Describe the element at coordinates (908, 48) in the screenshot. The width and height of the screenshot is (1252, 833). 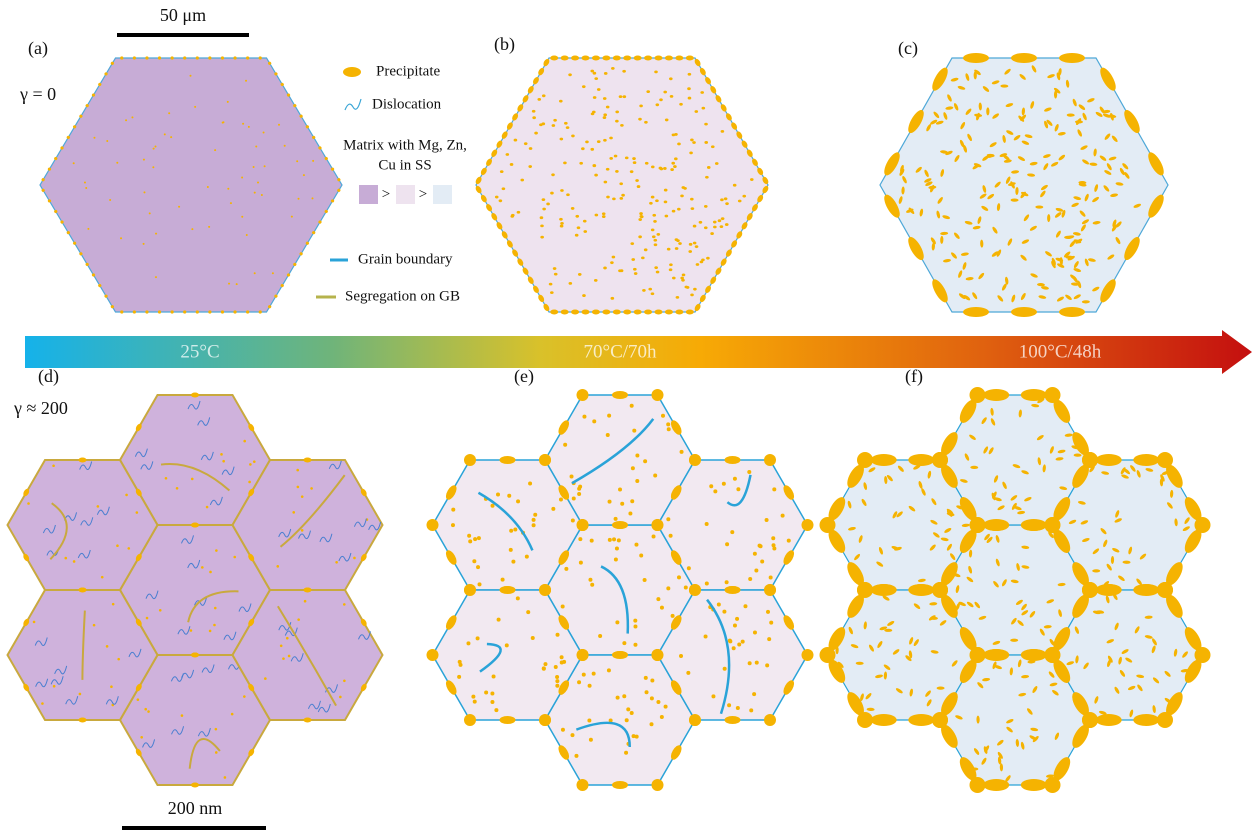
I see `panel-label: (c)` at that location.